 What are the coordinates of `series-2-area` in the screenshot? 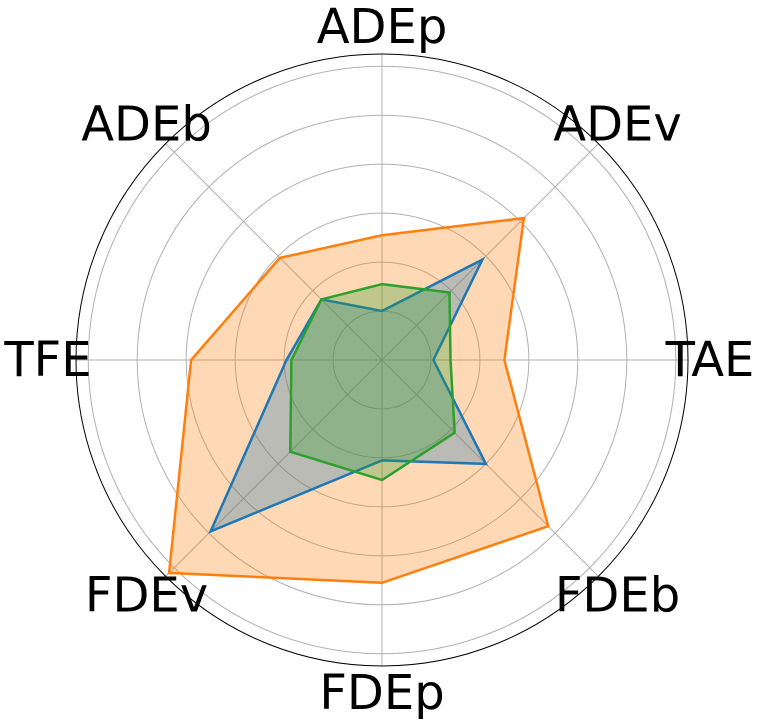 It's located at (348, 395).